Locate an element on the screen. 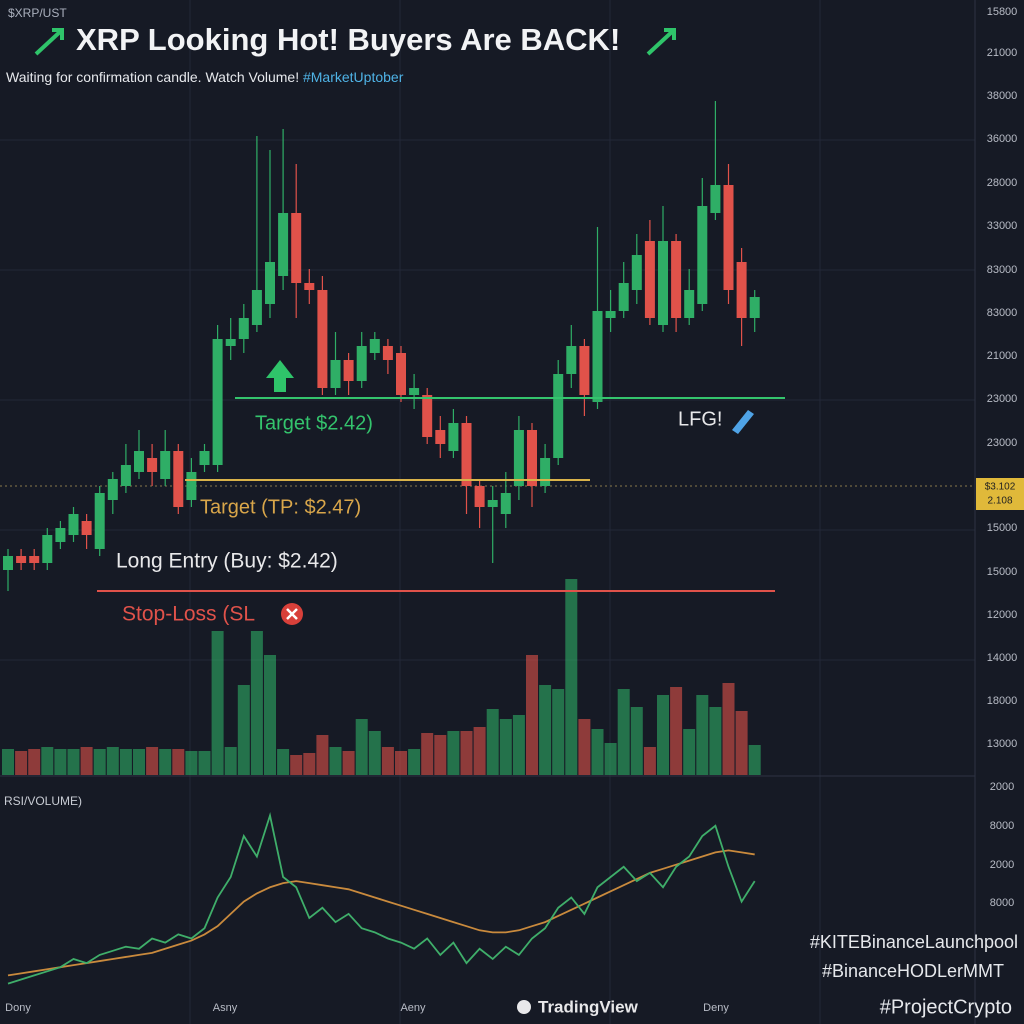 The width and height of the screenshot is (1024, 1024). axis-label: 28000 is located at coordinates (1002, 183).